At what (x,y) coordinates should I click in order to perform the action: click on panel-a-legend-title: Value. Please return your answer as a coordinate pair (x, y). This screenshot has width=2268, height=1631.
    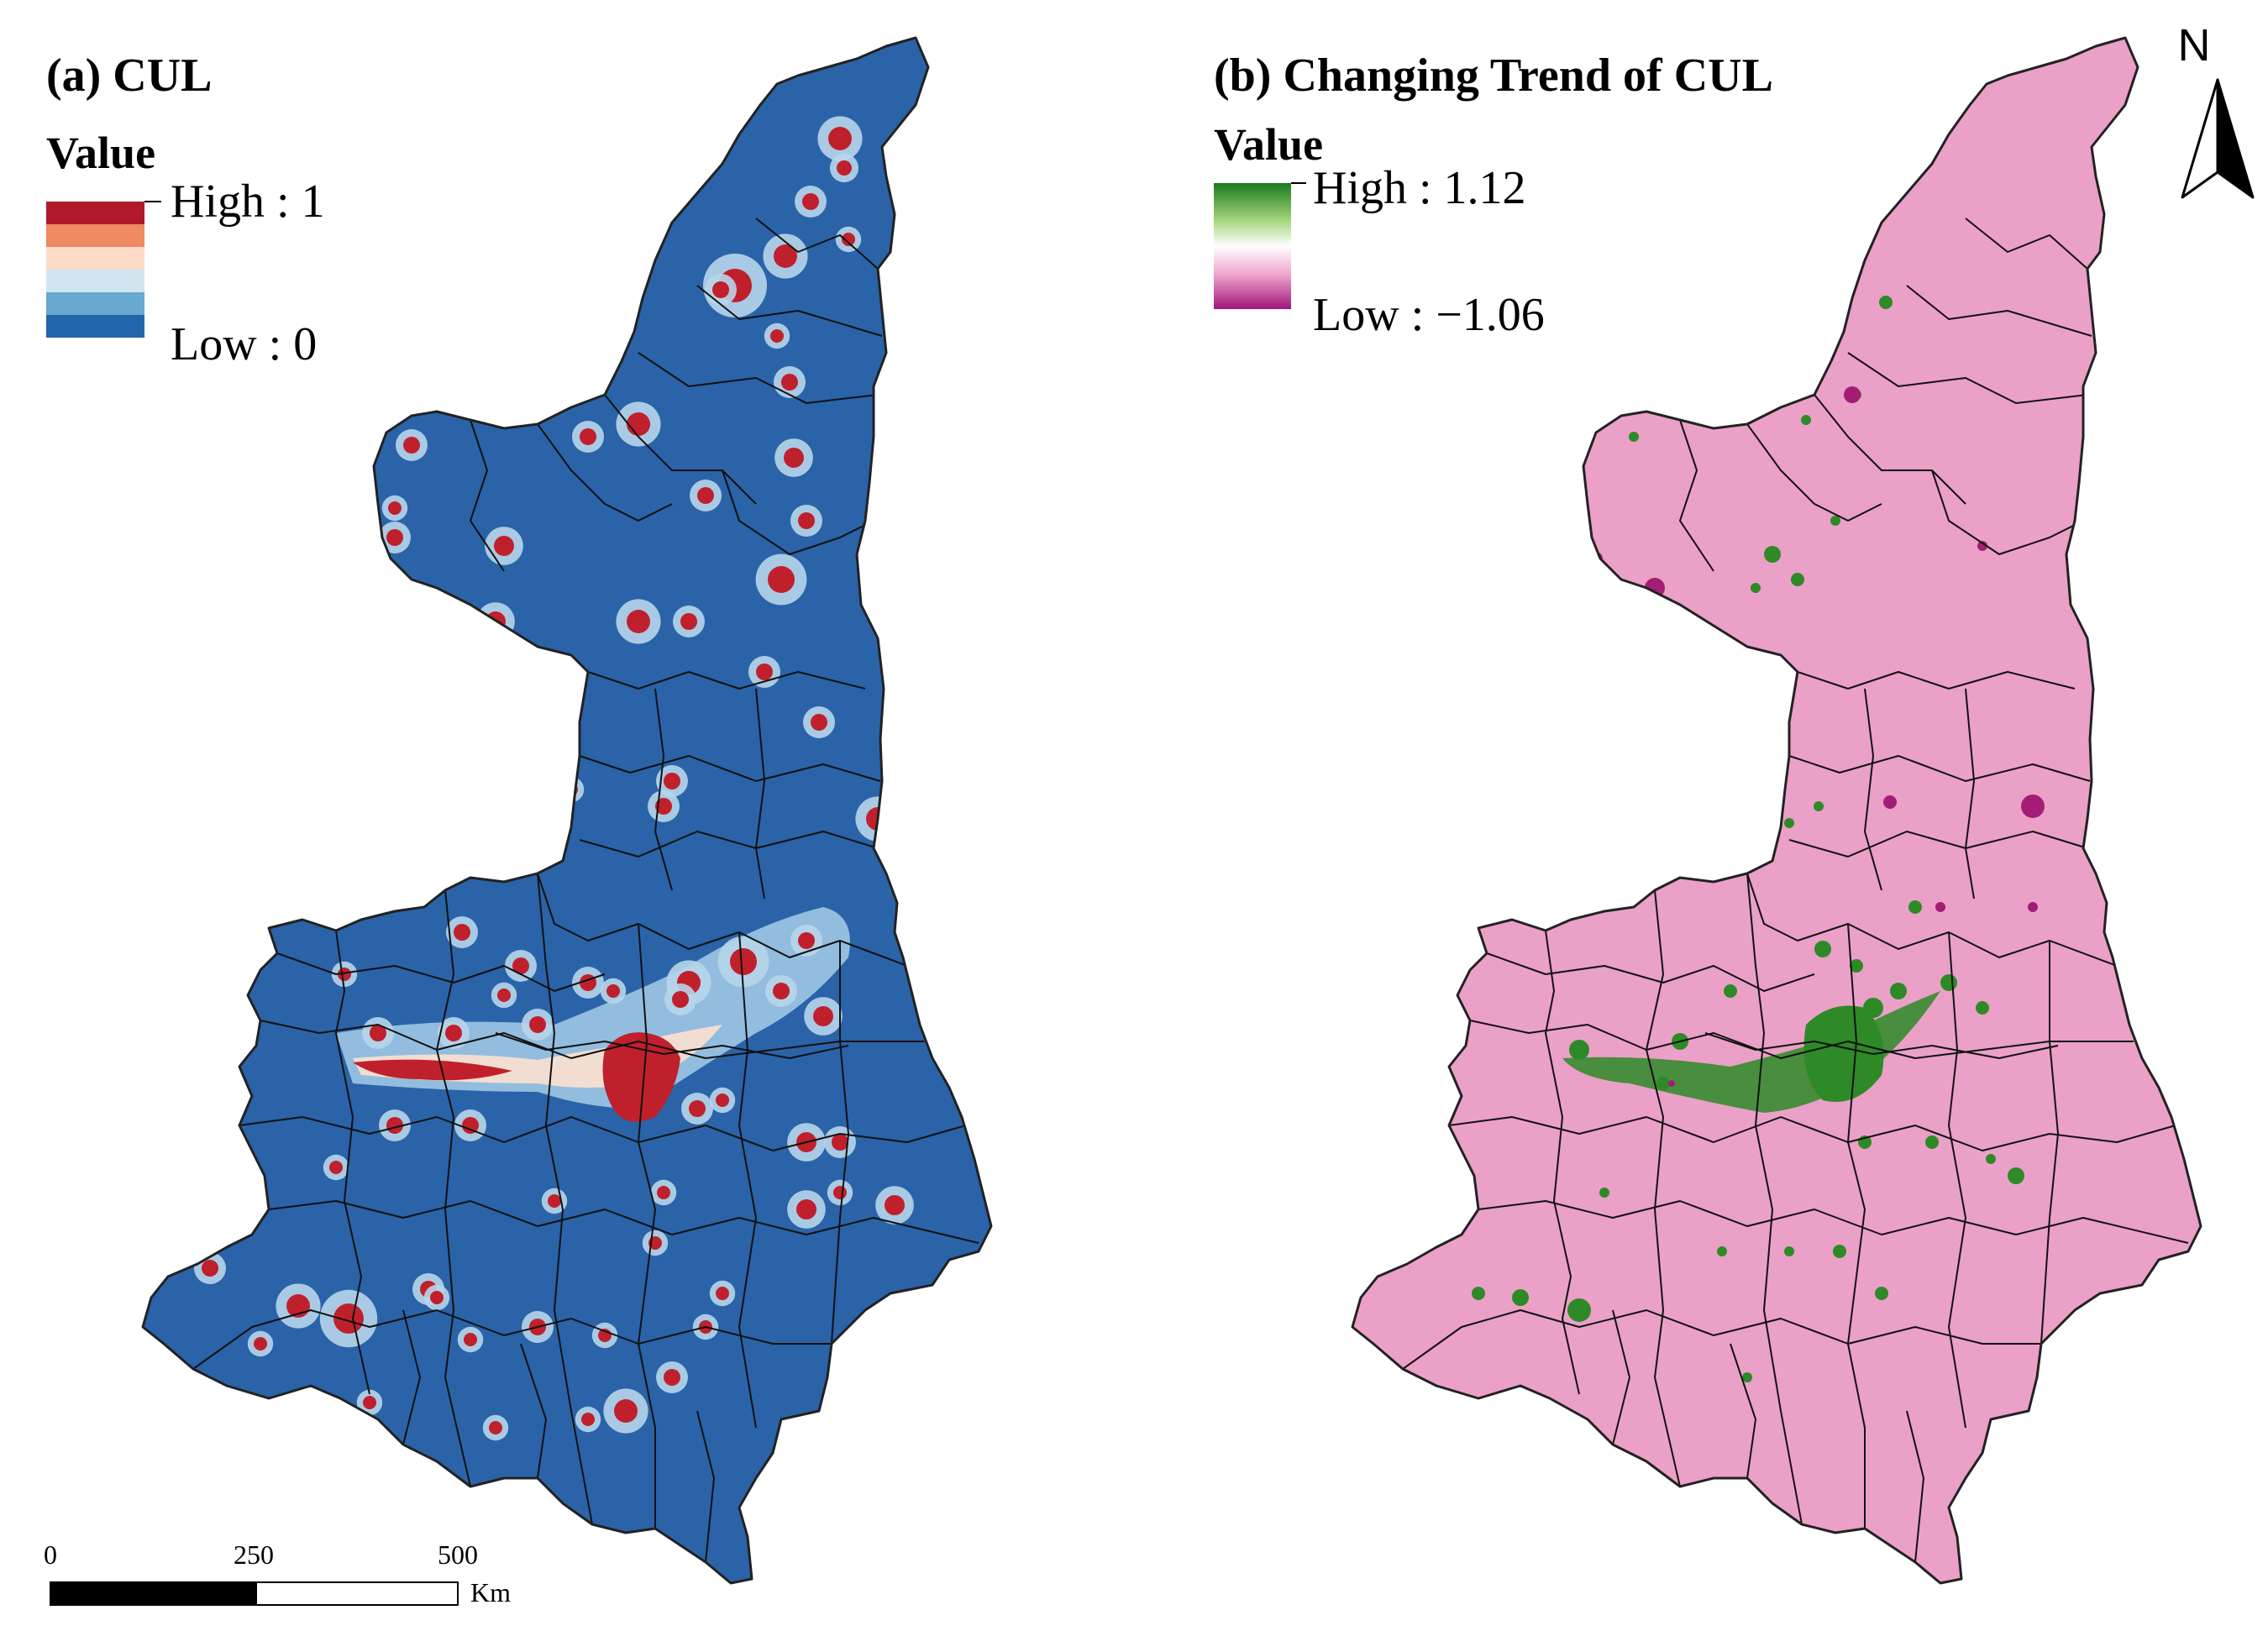
    Looking at the image, I should click on (100, 153).